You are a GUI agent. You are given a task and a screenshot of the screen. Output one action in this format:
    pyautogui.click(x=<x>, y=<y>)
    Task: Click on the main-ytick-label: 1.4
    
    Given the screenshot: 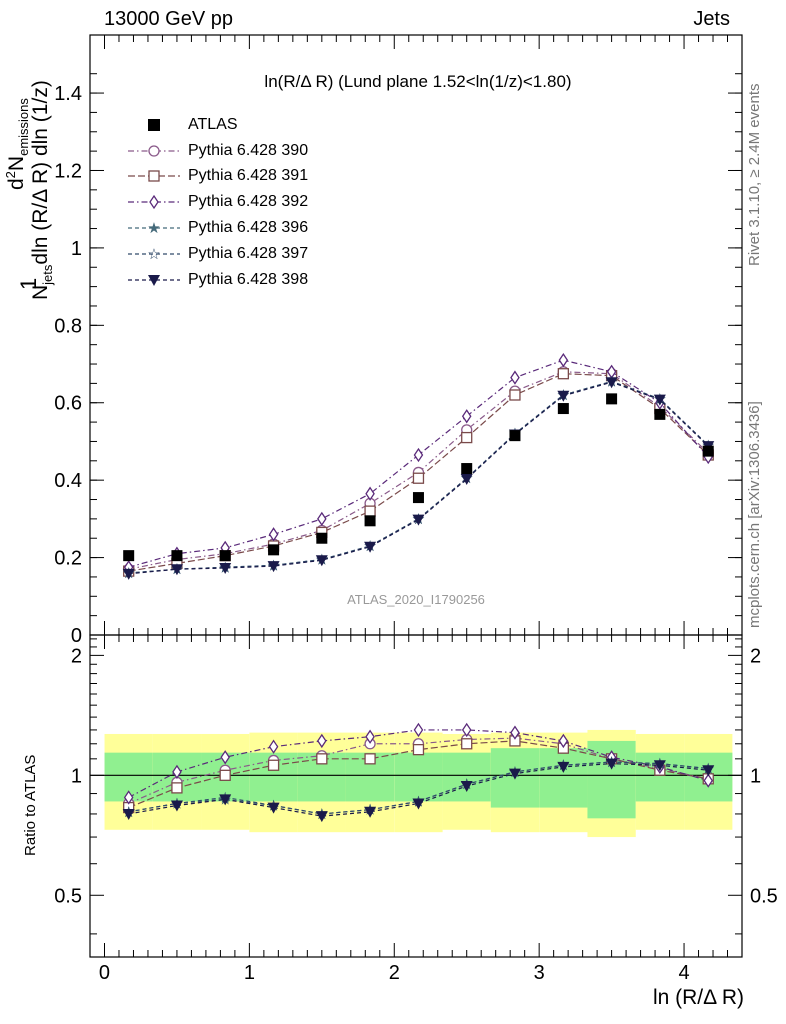 What is the action you would take?
    pyautogui.click(x=68, y=94)
    